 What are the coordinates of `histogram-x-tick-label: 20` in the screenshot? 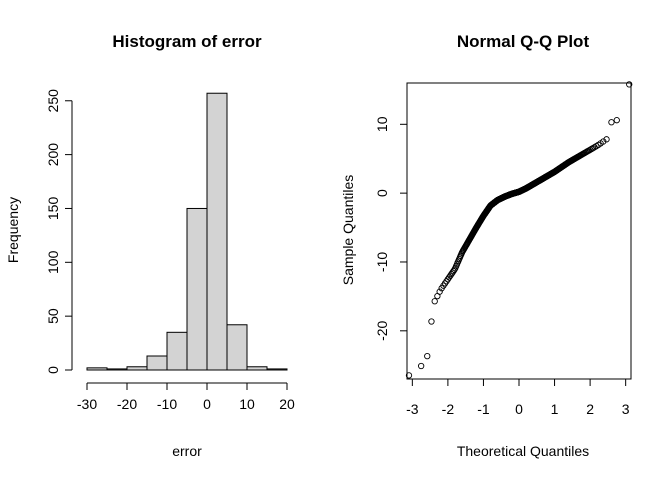 It's located at (287, 404).